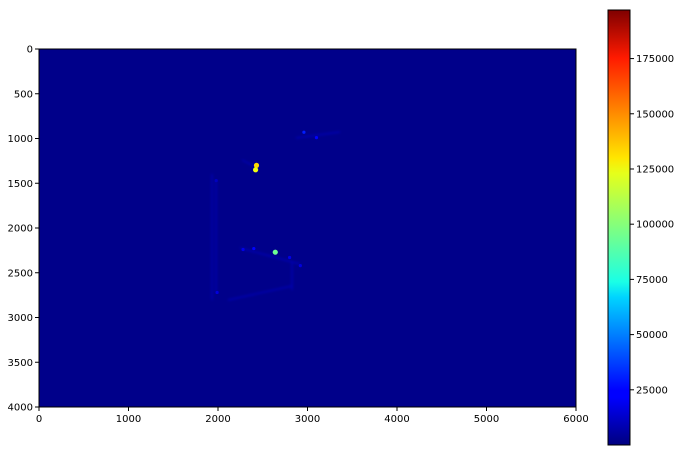 Image resolution: width=682 pixels, height=456 pixels. What do you see at coordinates (30, 50) in the screenshot?
I see `y-tick-label: 0` at bounding box center [30, 50].